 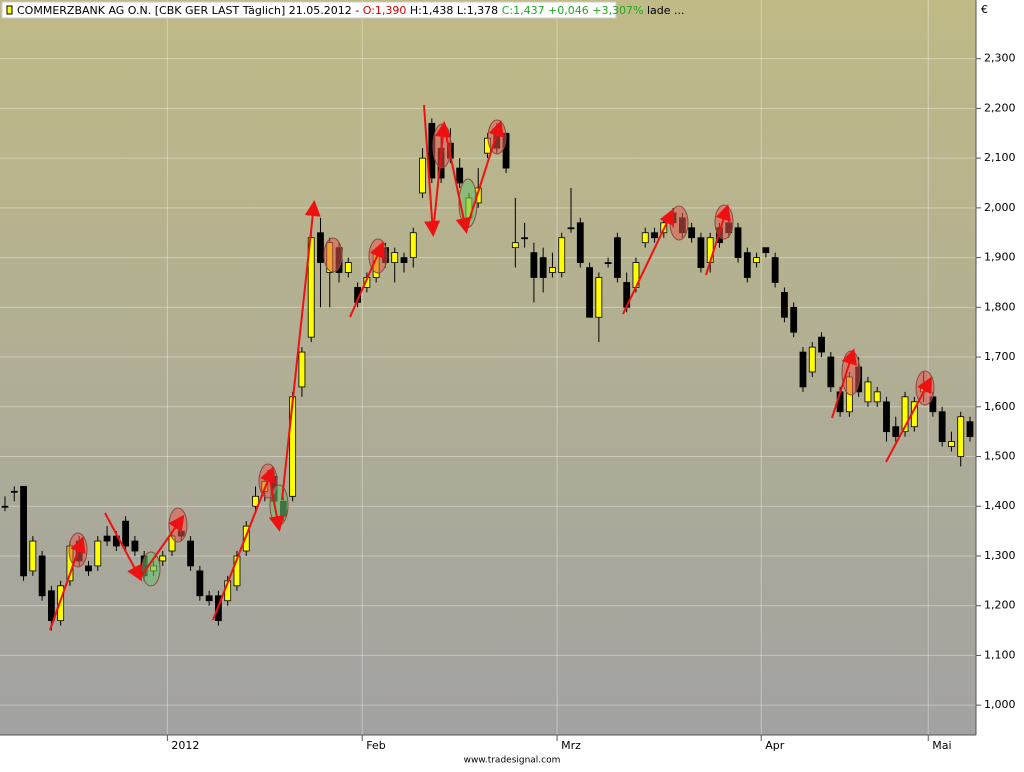 What do you see at coordinates (1000, 406) in the screenshot?
I see `y-tick-label: 1,600` at bounding box center [1000, 406].